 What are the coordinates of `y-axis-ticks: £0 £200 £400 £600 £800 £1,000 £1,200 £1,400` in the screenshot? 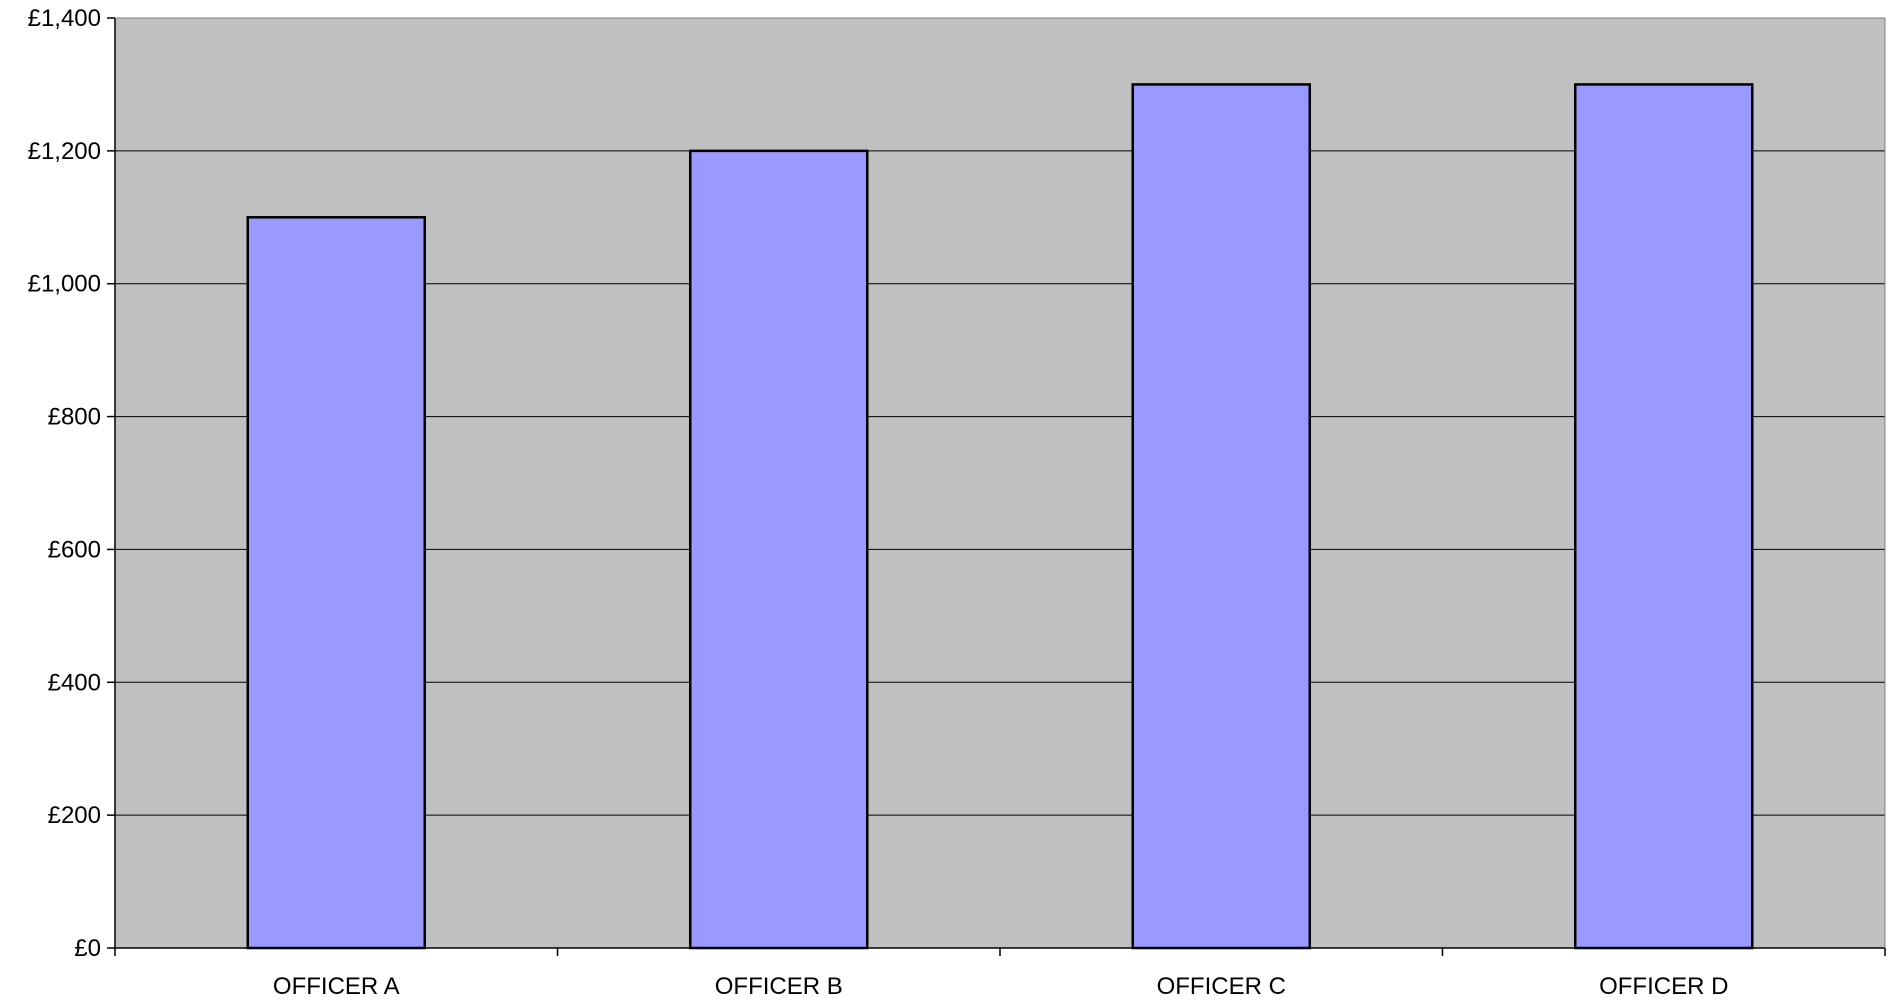 It's located at (71, 483).